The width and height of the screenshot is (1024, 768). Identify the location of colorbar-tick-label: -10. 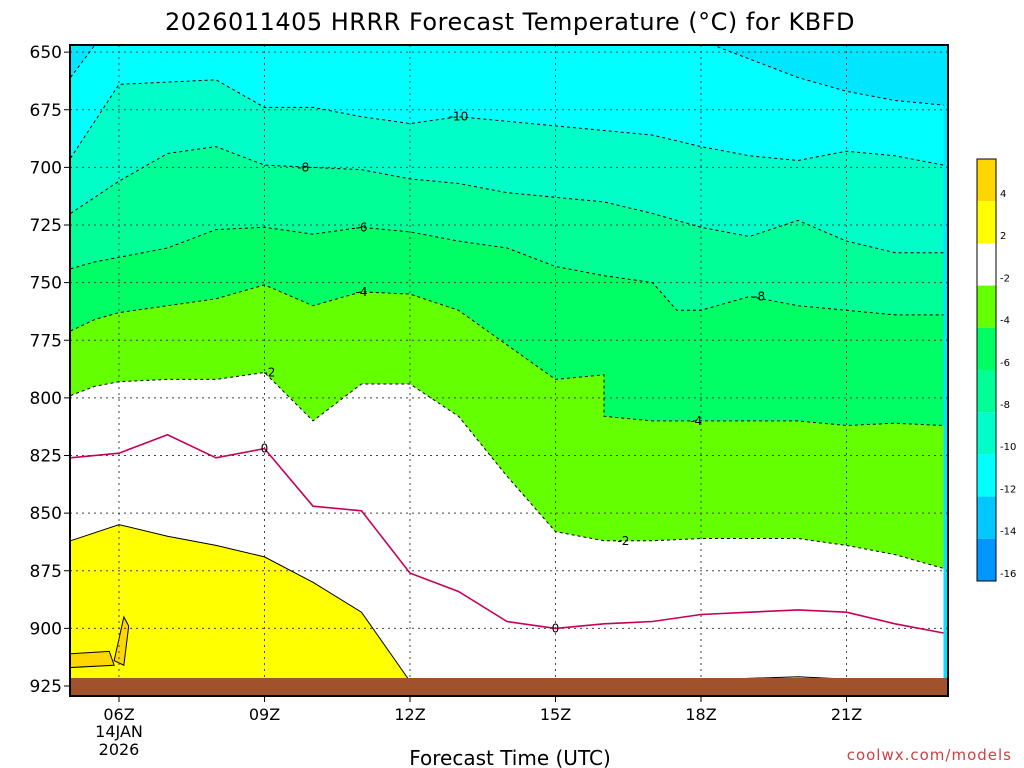
(1008, 447).